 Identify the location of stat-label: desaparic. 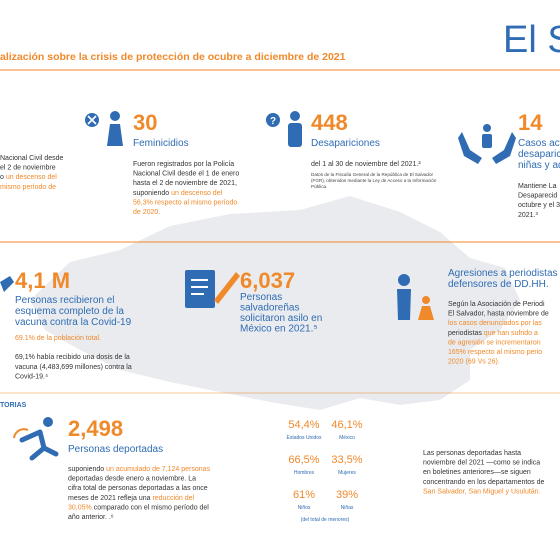
(539, 154).